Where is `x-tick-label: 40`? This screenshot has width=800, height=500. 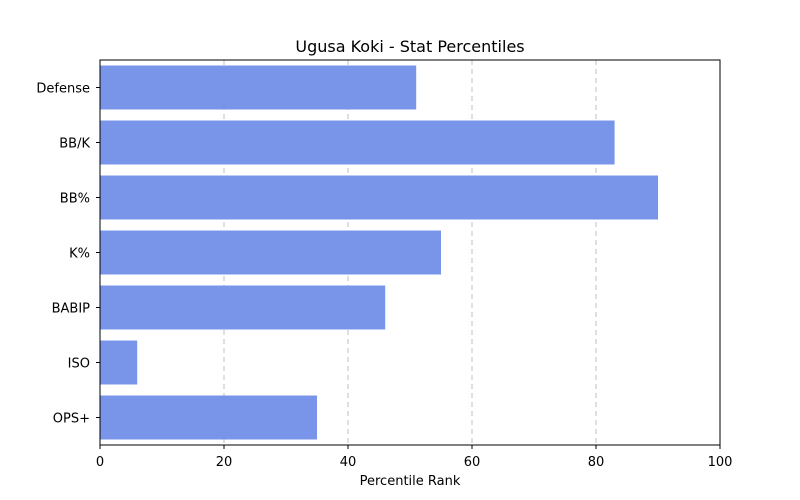
x-tick-label: 40 is located at coordinates (348, 462).